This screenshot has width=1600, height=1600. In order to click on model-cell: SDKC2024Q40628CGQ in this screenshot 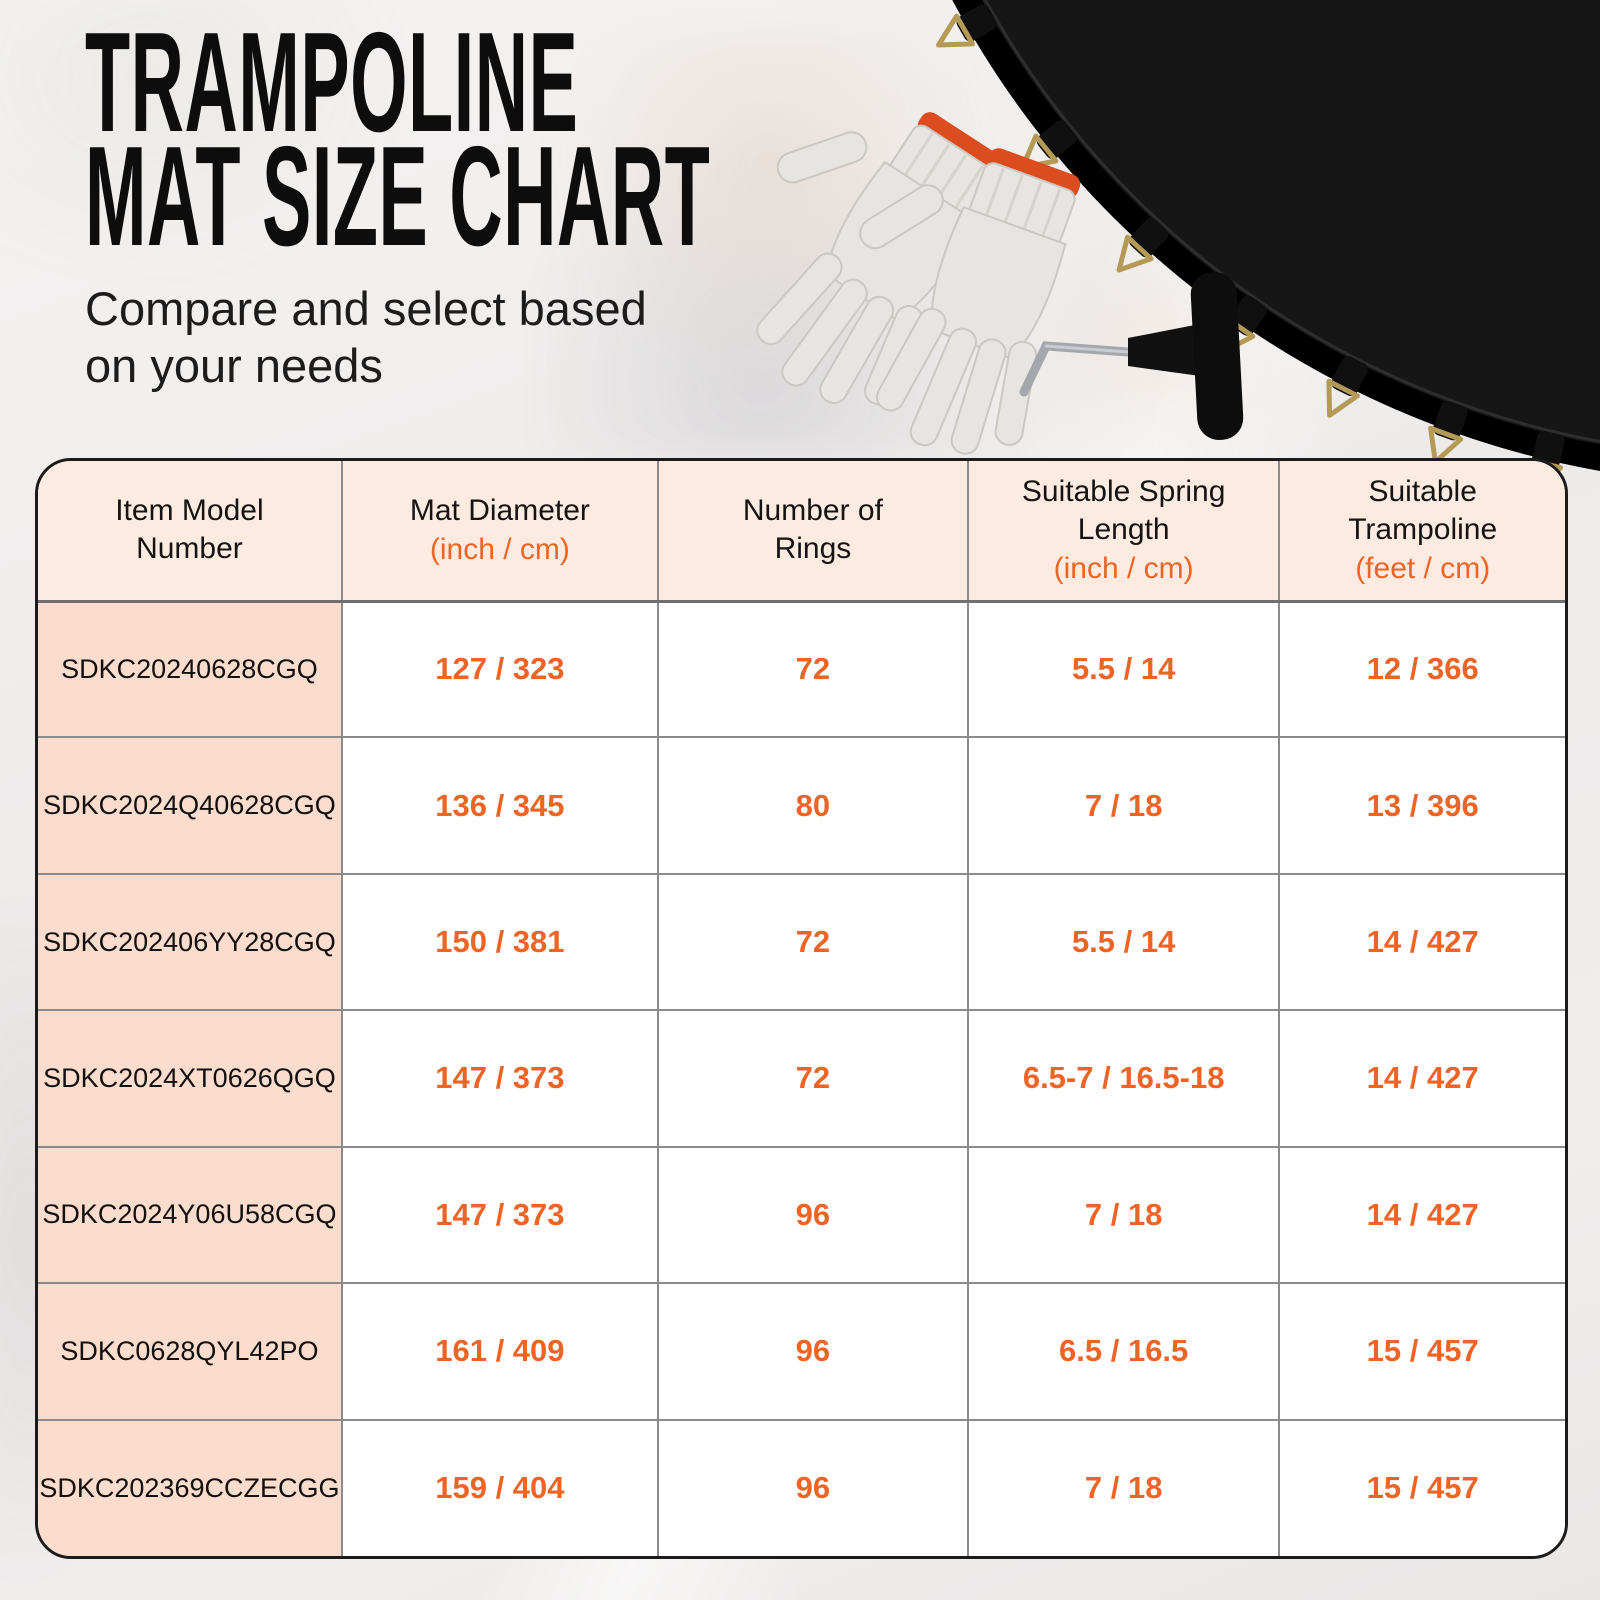, I will do `click(190, 805)`.